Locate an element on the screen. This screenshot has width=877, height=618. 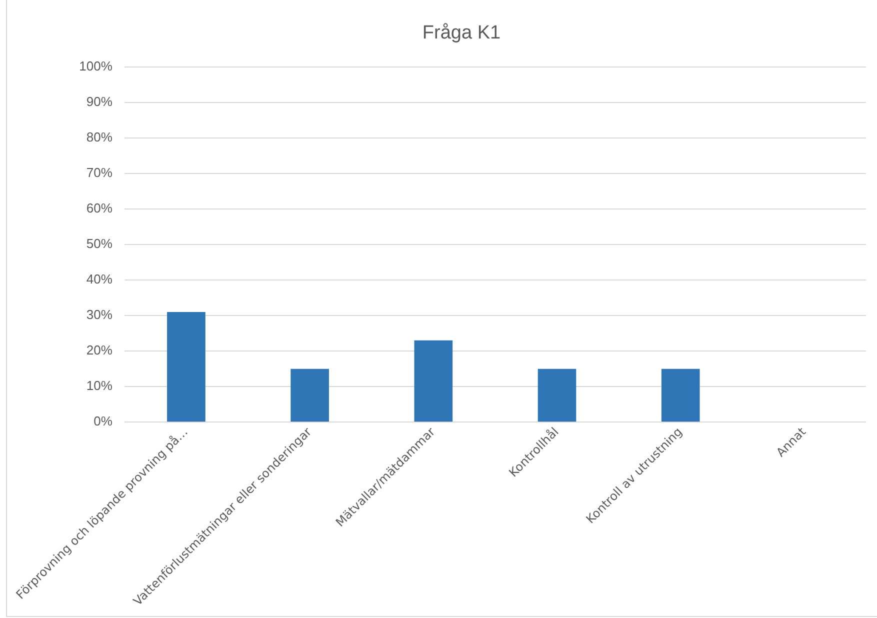
y-tick-label: 80% is located at coordinates (99, 136).